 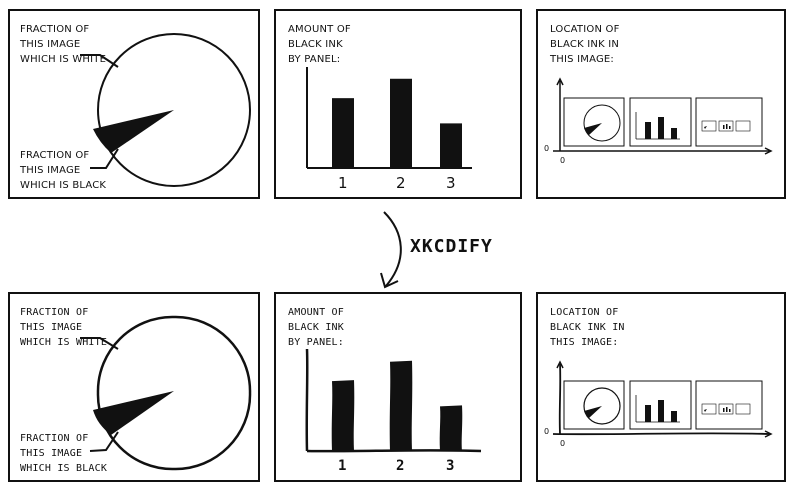 I want to click on top-bar-panel: AMOUNT OF BLACK INK BY PANEL: 1 2 3, so click(x=398, y=104).